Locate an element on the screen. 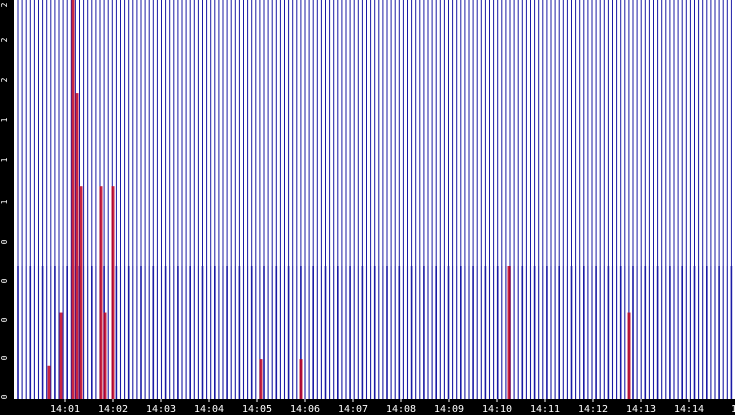 The image size is (735, 415). x-tick-label: 14:09 is located at coordinates (449, 409).